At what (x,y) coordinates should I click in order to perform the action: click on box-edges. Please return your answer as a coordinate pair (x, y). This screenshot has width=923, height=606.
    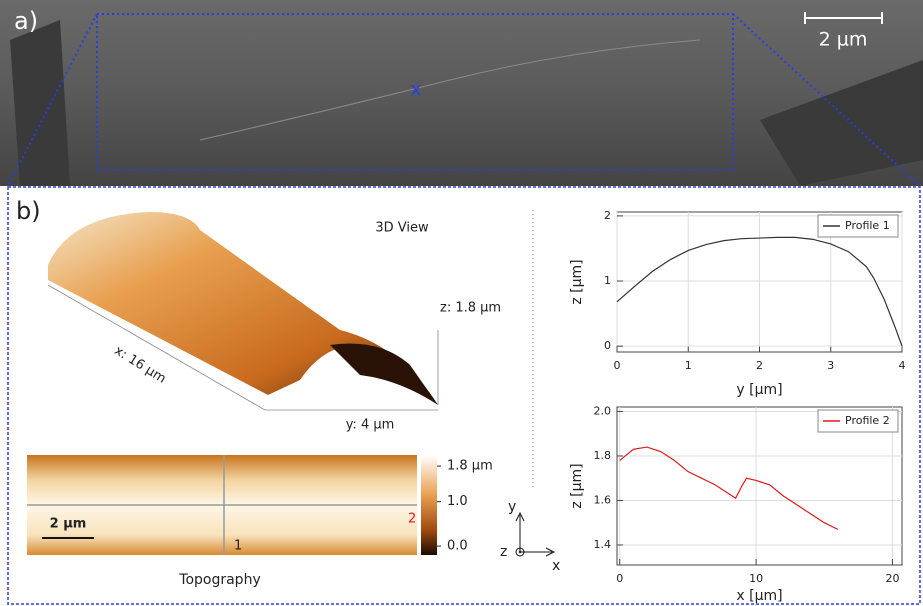
    Looking at the image, I should click on (243, 347).